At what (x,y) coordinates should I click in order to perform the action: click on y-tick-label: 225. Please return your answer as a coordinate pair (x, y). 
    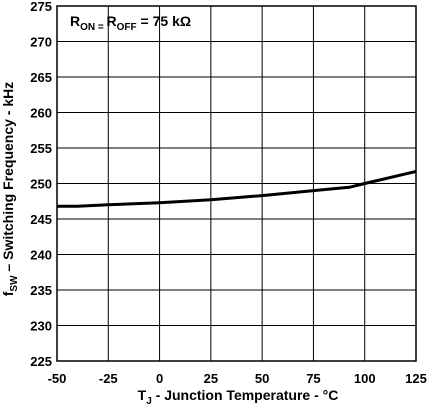
    Looking at the image, I should click on (41, 361).